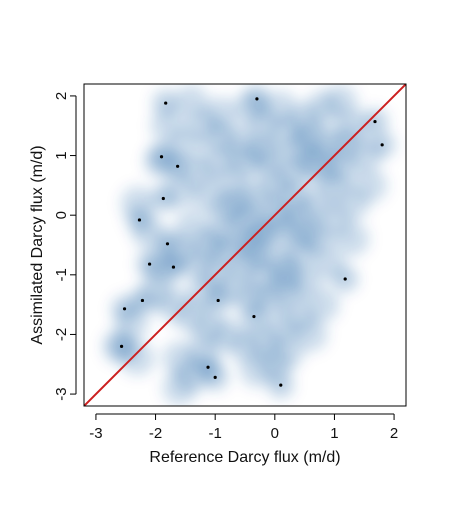 Image resolution: width=450 pixels, height=511 pixels. Describe the element at coordinates (334, 433) in the screenshot. I see `x-tick-label: 1` at that location.